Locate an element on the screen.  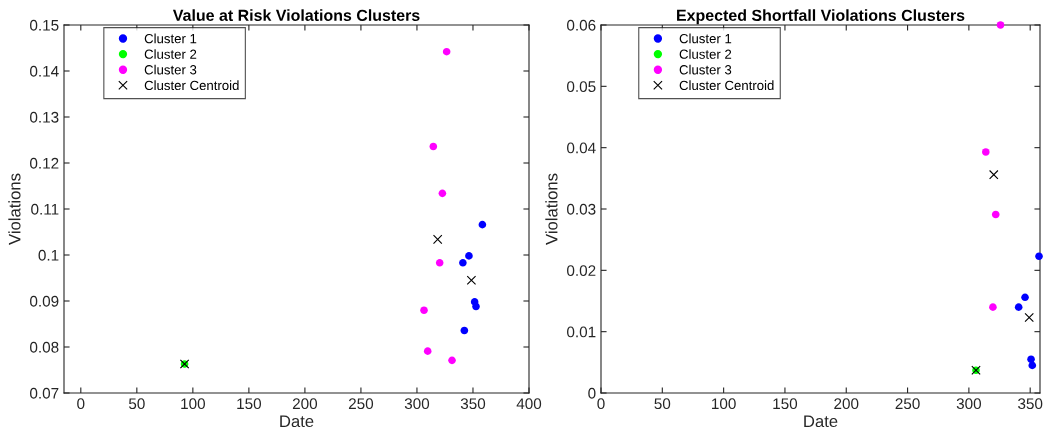
y-tick-label: 0.04 is located at coordinates (581, 148).